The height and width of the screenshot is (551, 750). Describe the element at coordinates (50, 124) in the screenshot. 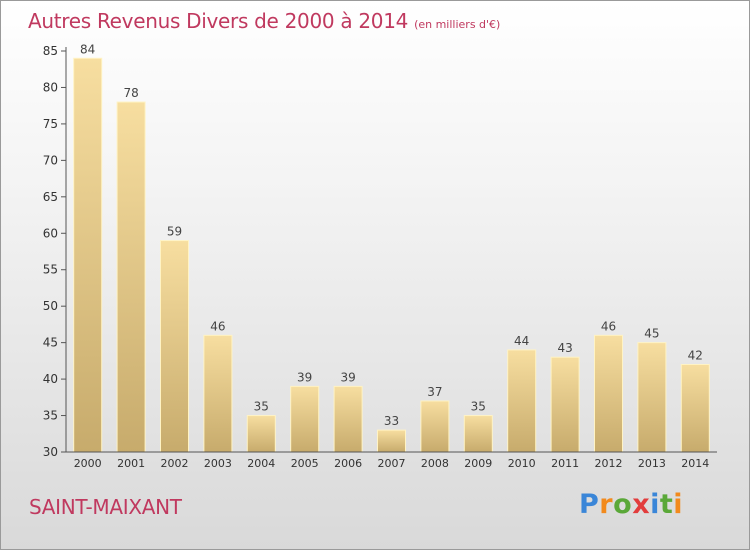

I see `y-tick-label: 75` at that location.